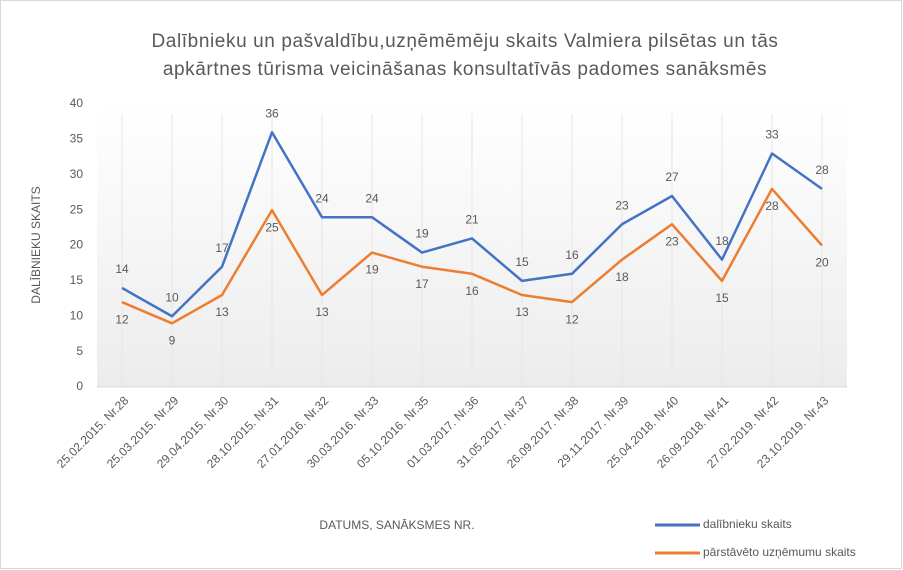  I want to click on legend-label: dalībnieku skaits, so click(747, 524).